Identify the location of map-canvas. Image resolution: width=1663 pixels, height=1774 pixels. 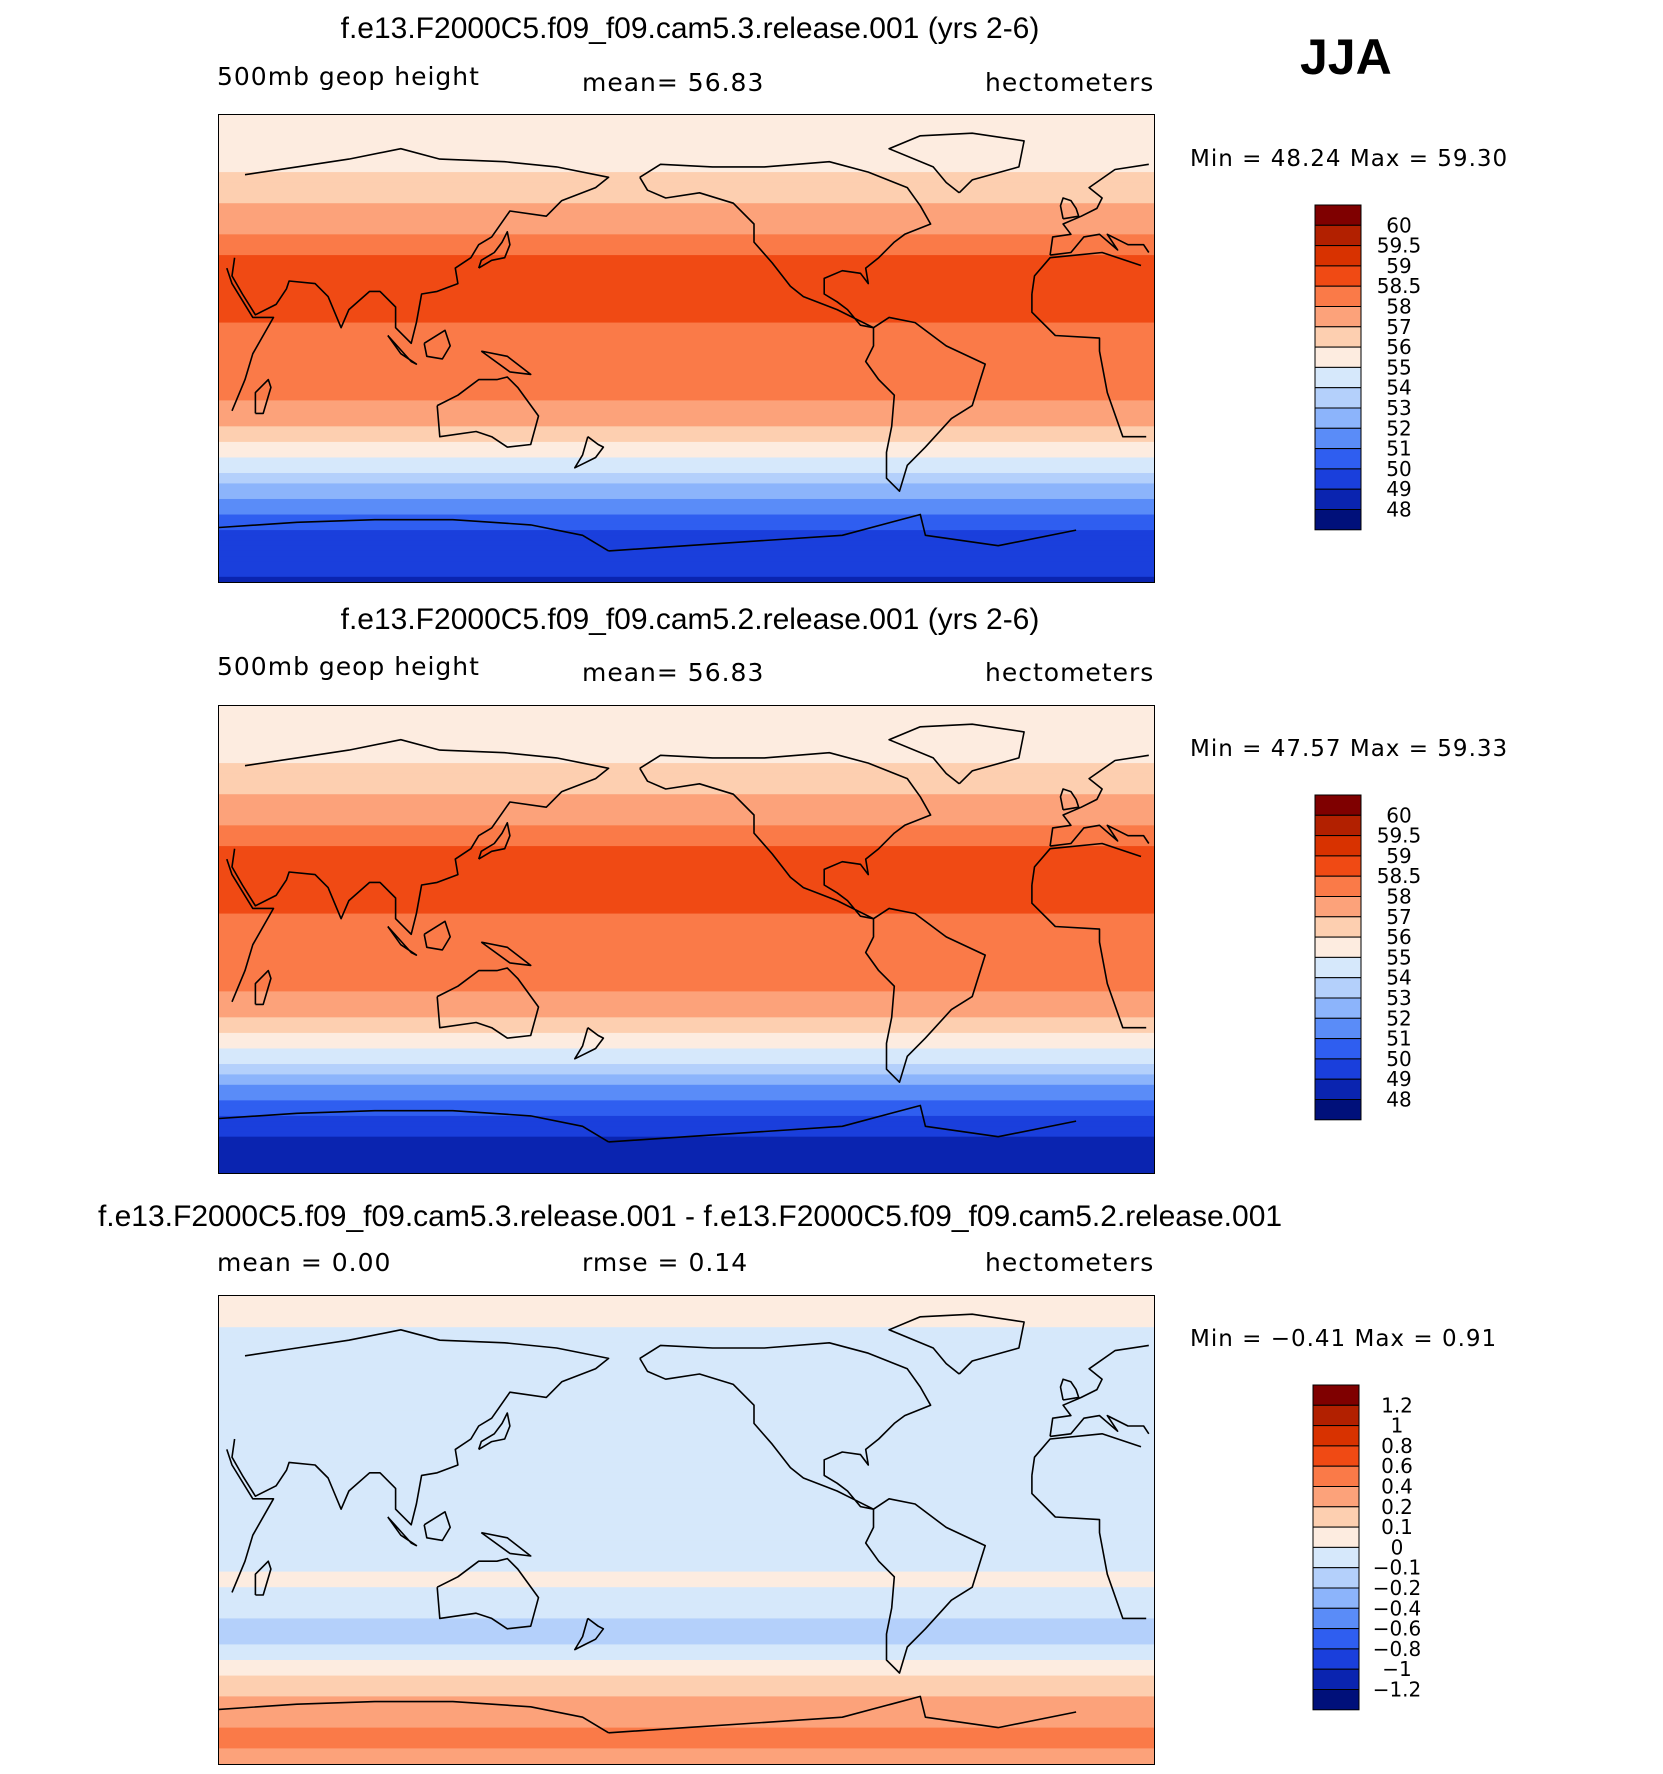
(686, 348).